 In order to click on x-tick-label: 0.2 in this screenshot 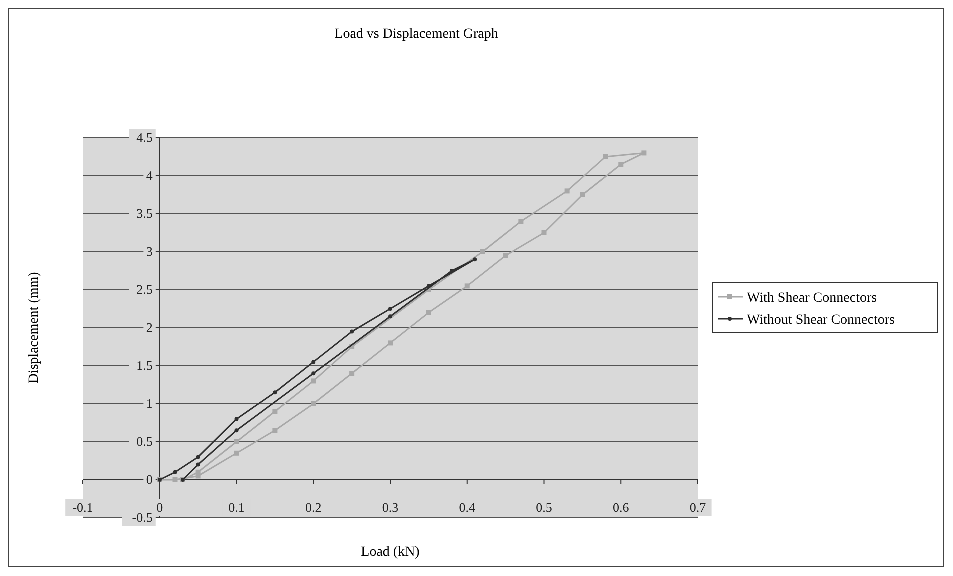, I will do `click(314, 507)`.